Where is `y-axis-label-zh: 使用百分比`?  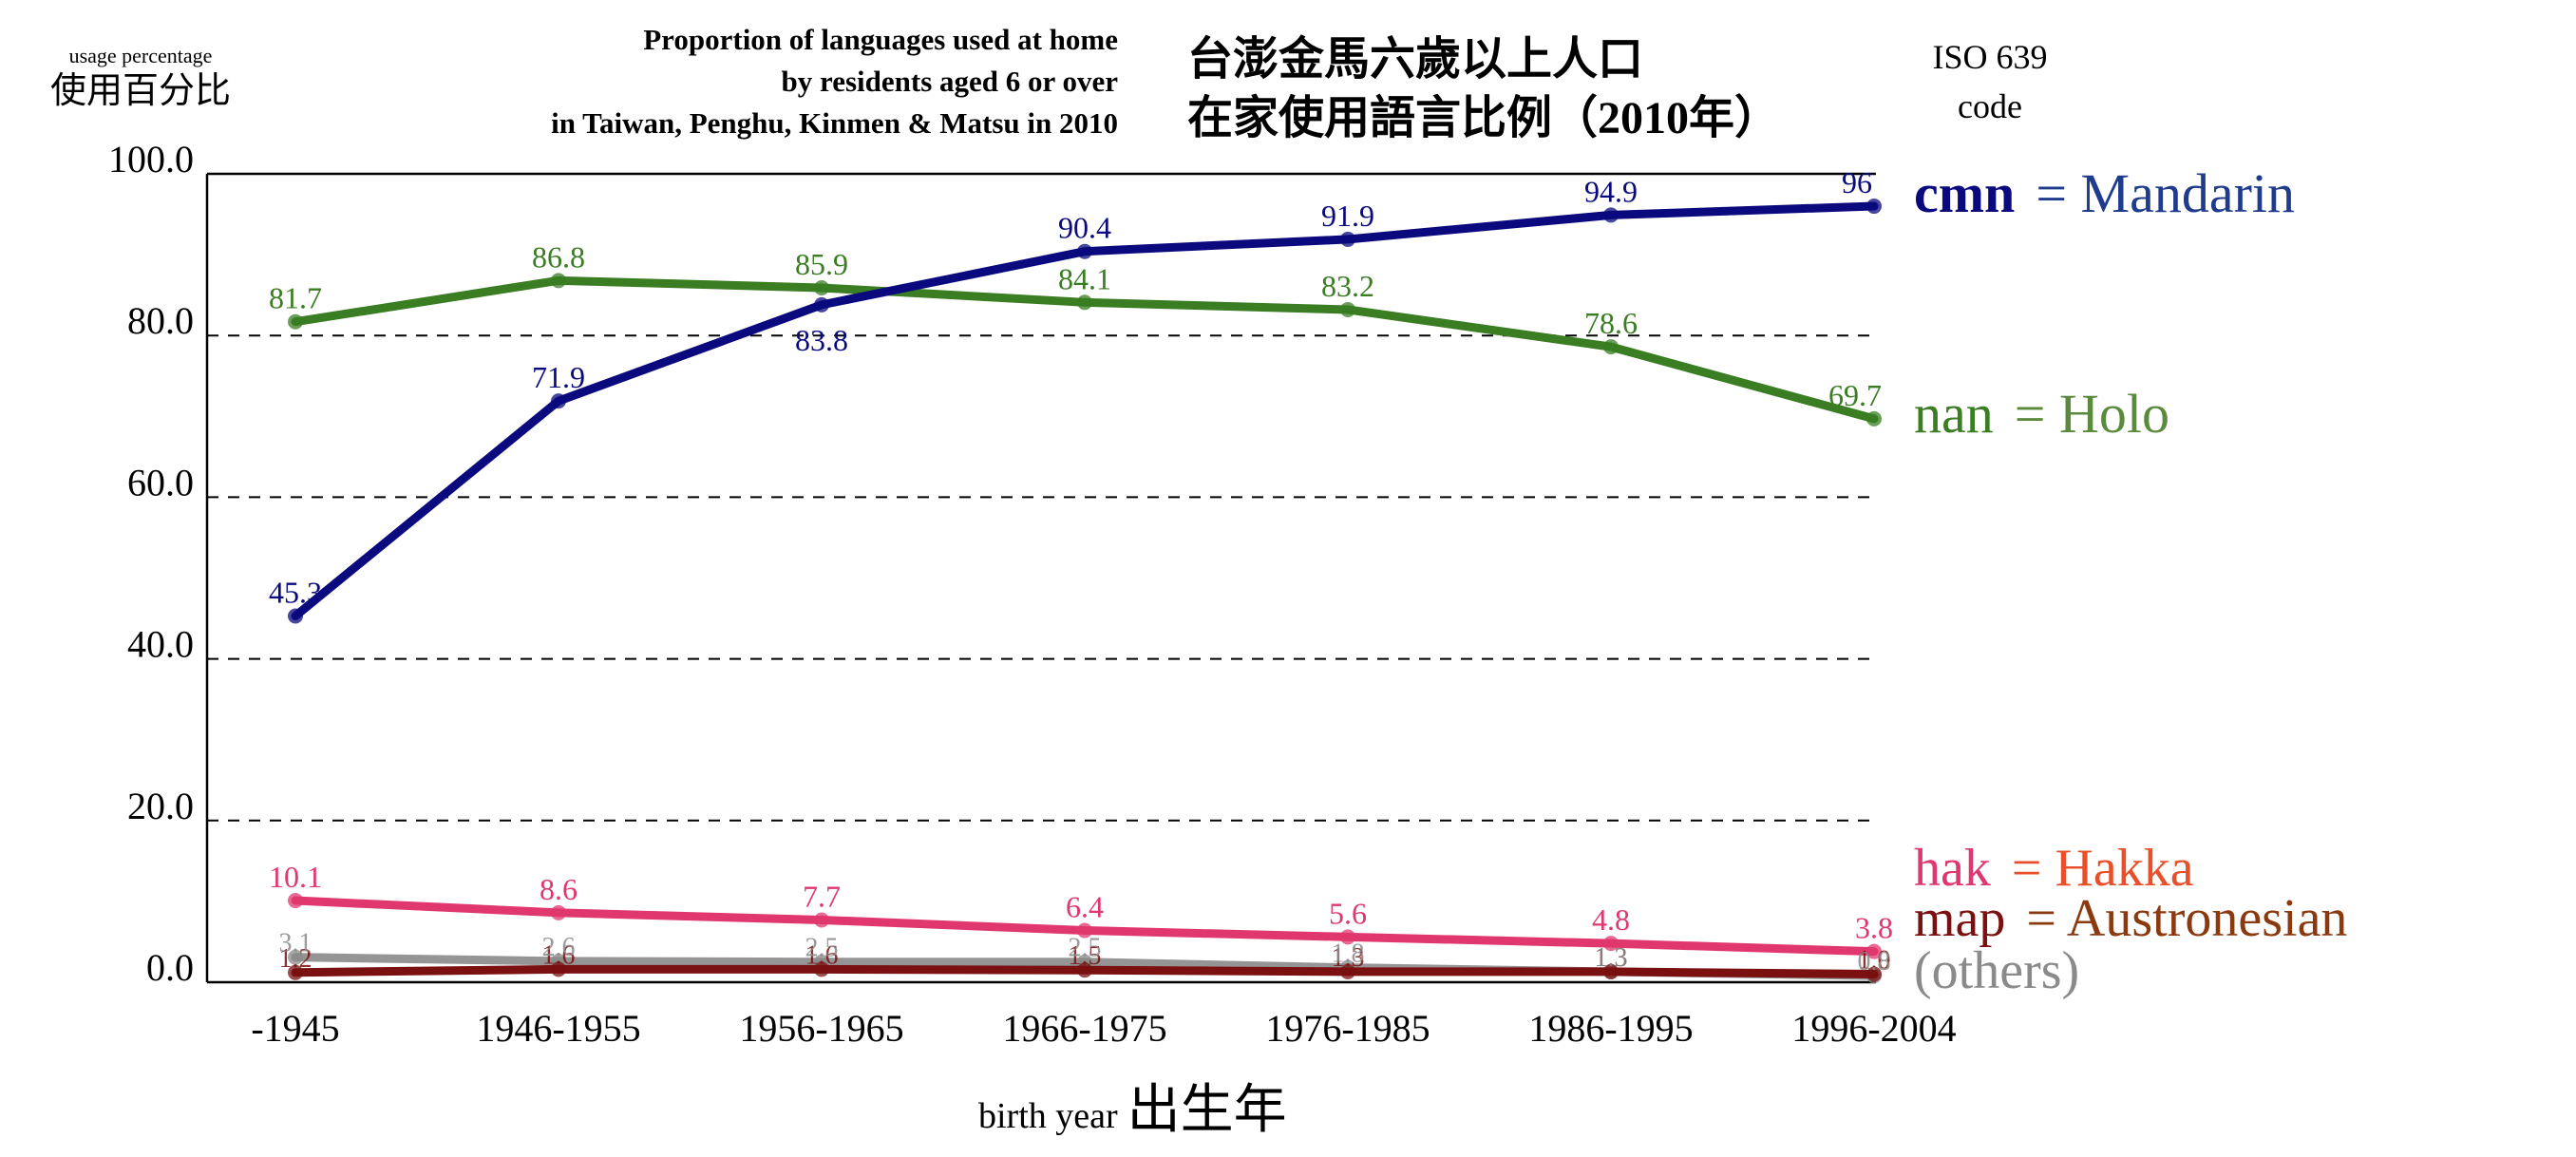
y-axis-label-zh: 使用百分比 is located at coordinates (140, 91).